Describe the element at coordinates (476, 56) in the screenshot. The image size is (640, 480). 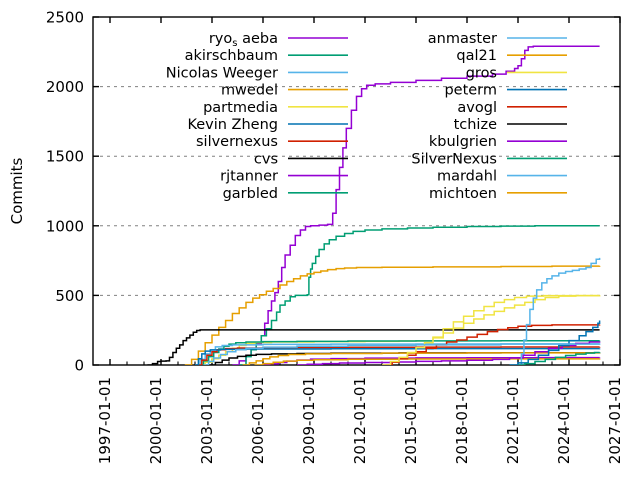
I see `legend-label: qal21` at that location.